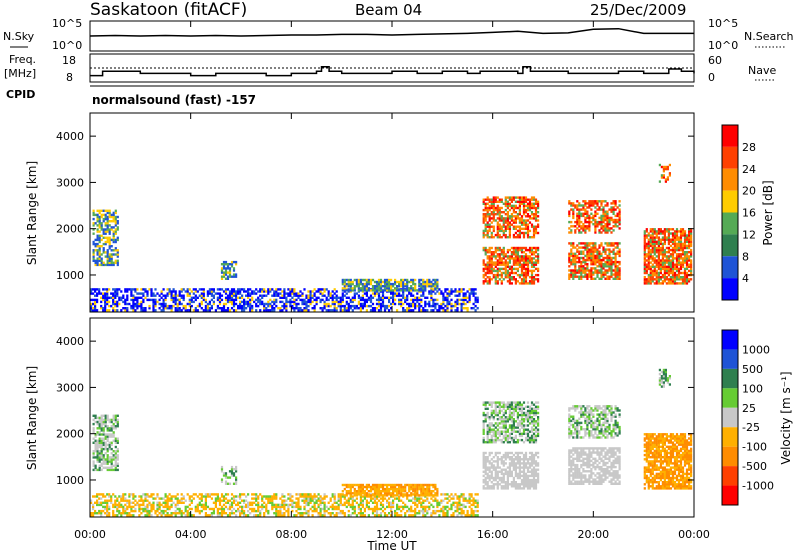 This screenshot has height=554, width=800. Describe the element at coordinates (730, 223) in the screenshot. I see `colorbar-swatch` at that location.